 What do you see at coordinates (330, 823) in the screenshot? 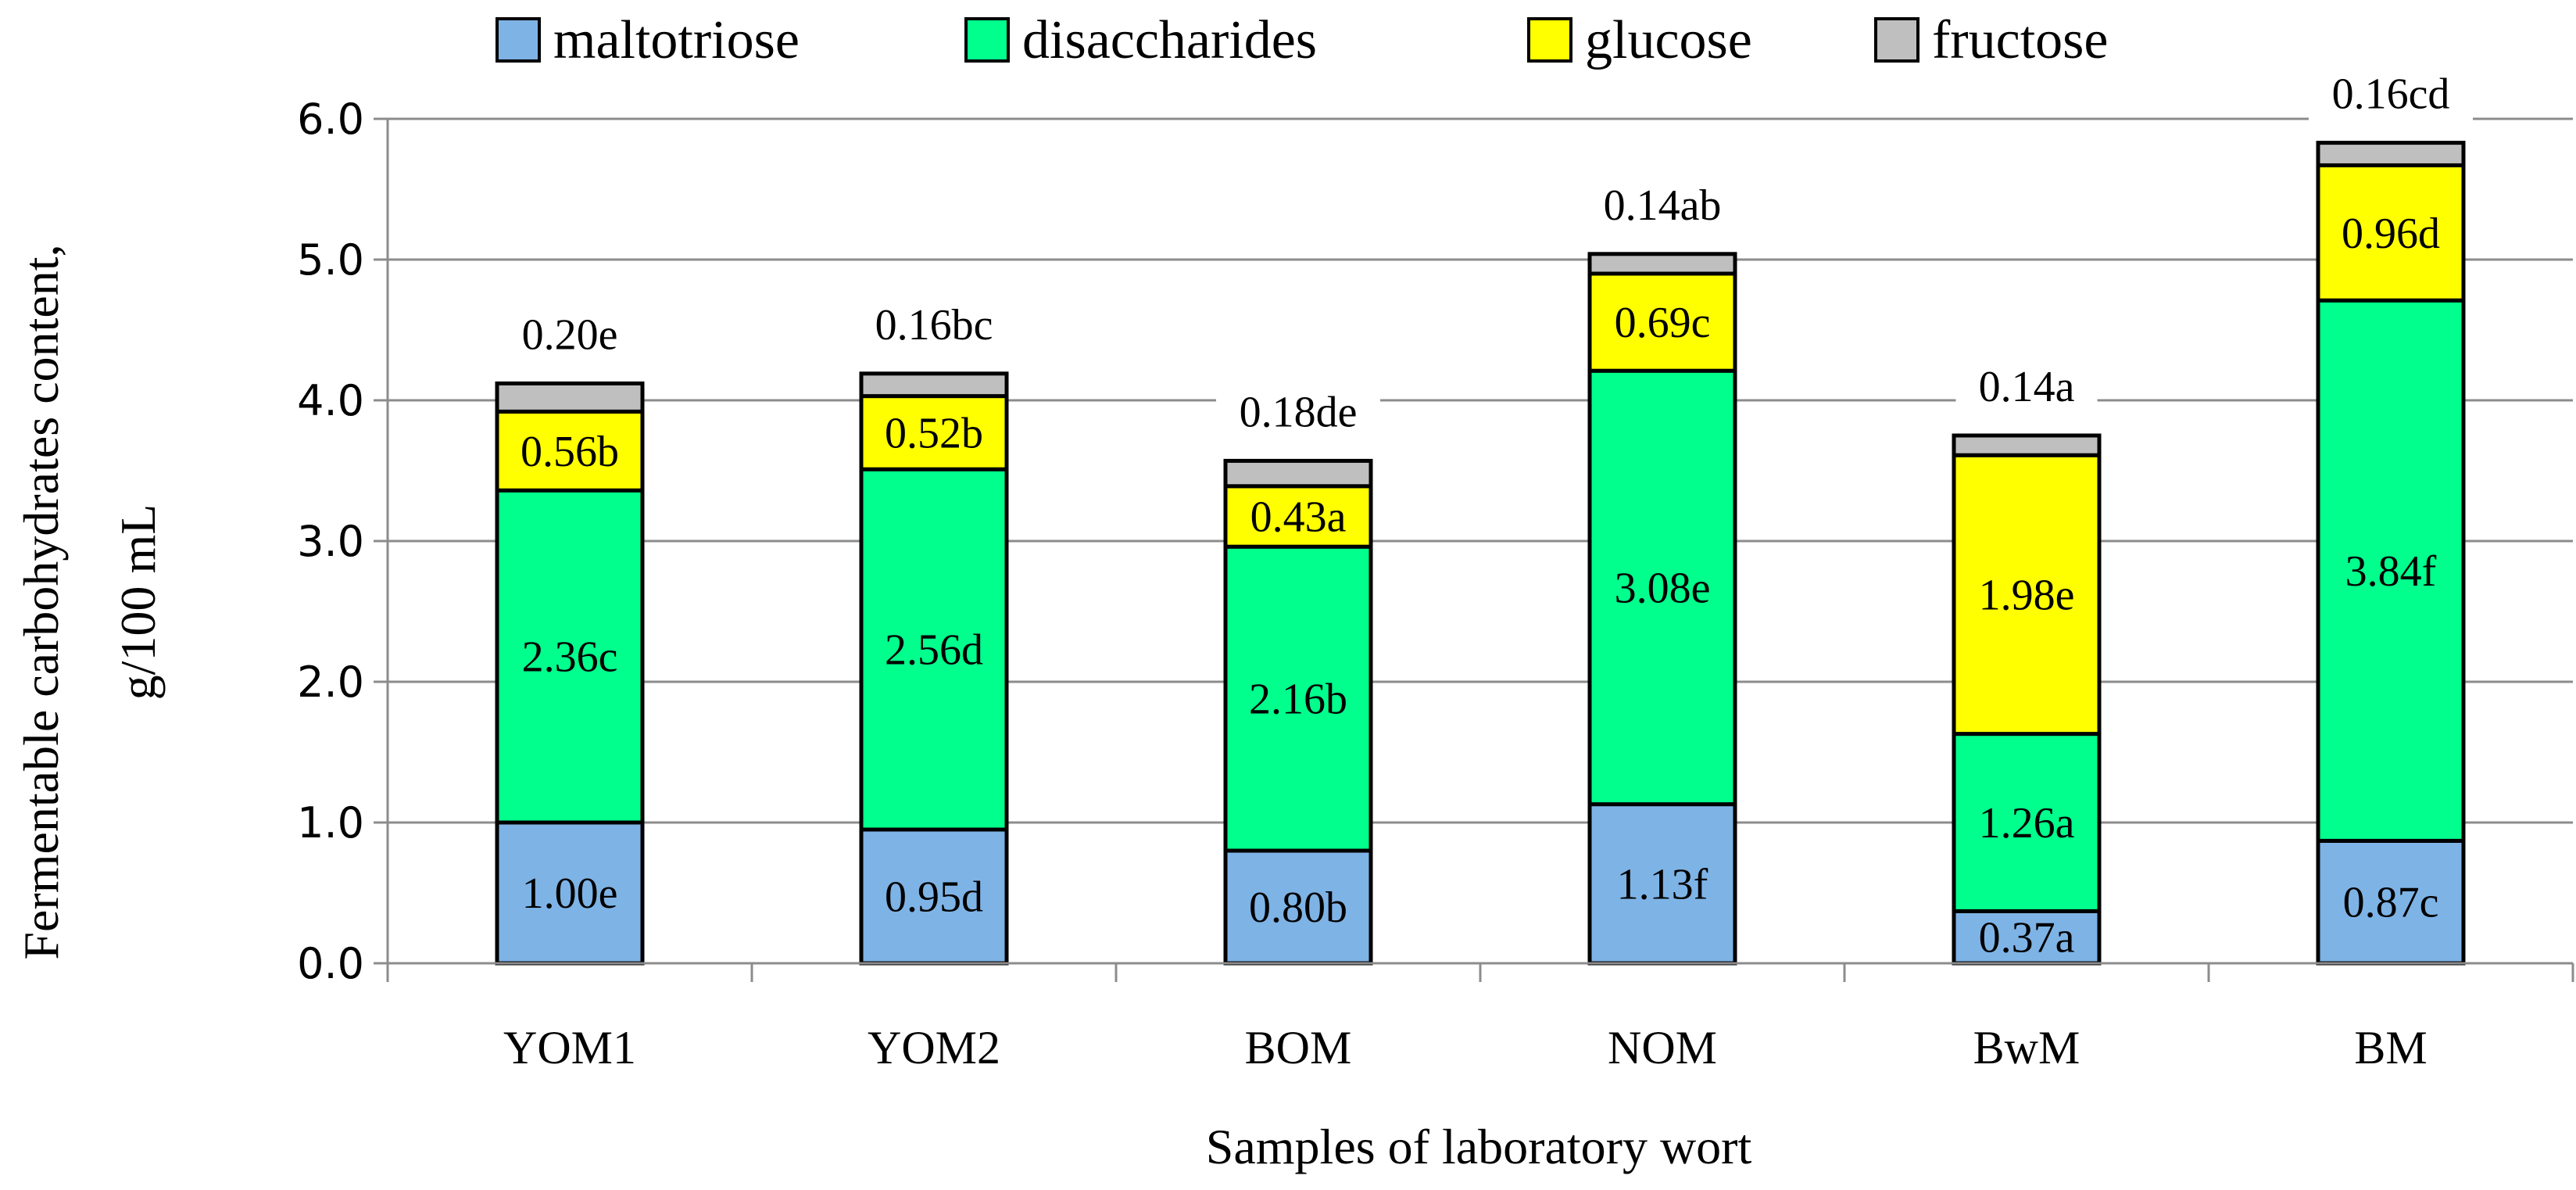
I see `y-tick-label: 1.0` at bounding box center [330, 823].